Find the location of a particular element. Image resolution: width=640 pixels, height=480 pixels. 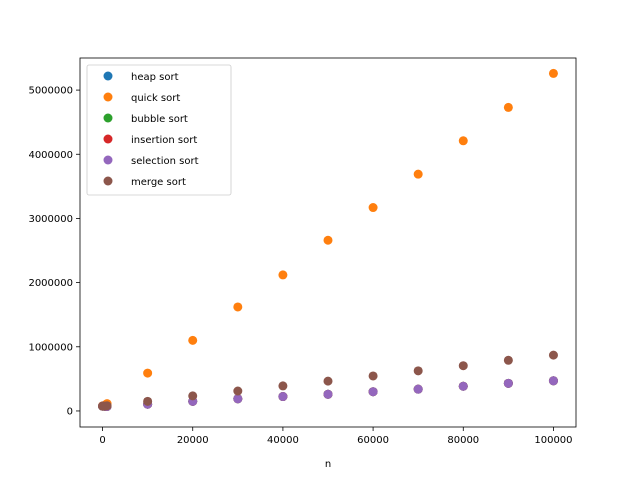

legend-label-insertion-sort: insertion sort is located at coordinates (164, 140).